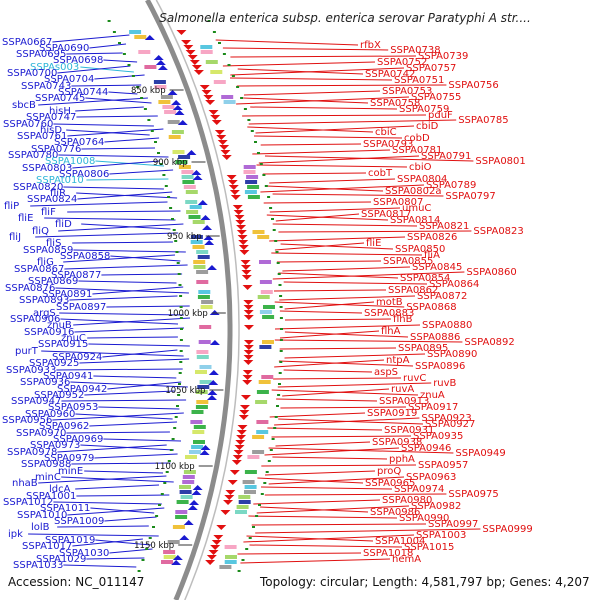 The image size is (600, 600). What do you see at coordinates (15, 237) in the screenshot?
I see `left-feature-label: fliJ` at bounding box center [15, 237].